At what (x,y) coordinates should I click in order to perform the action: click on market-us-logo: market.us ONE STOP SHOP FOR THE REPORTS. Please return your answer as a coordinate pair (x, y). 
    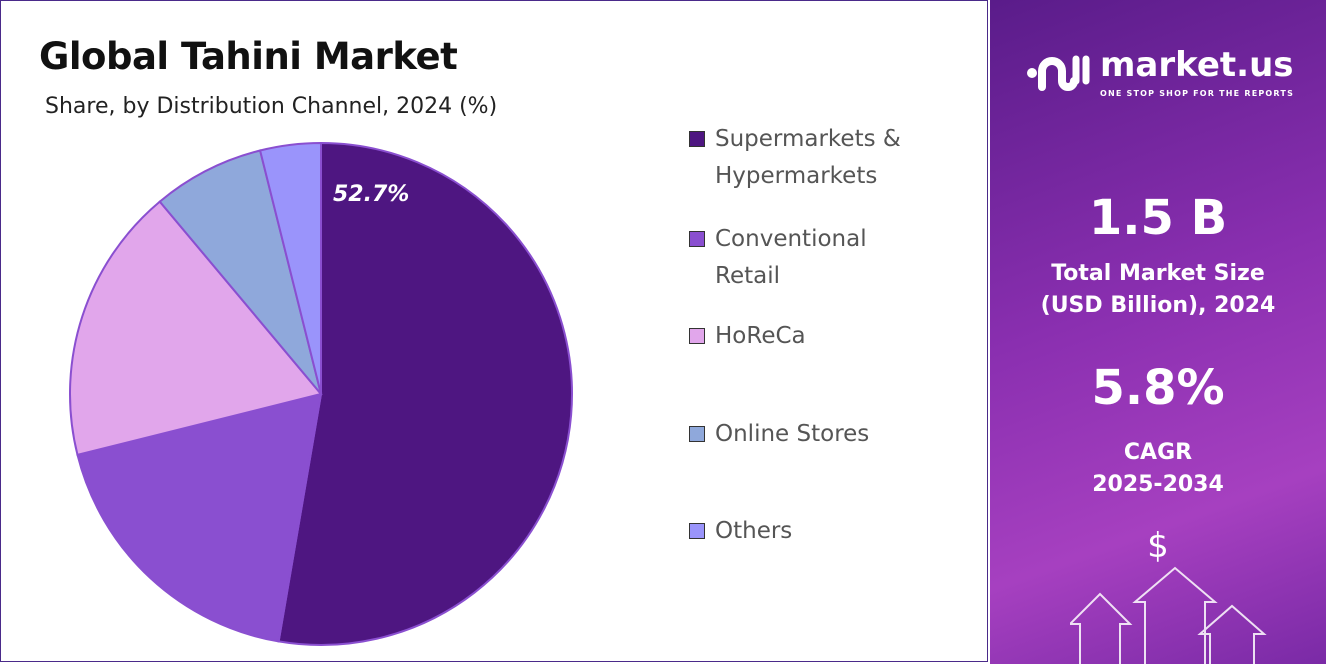
    Looking at the image, I should click on (1160, 72).